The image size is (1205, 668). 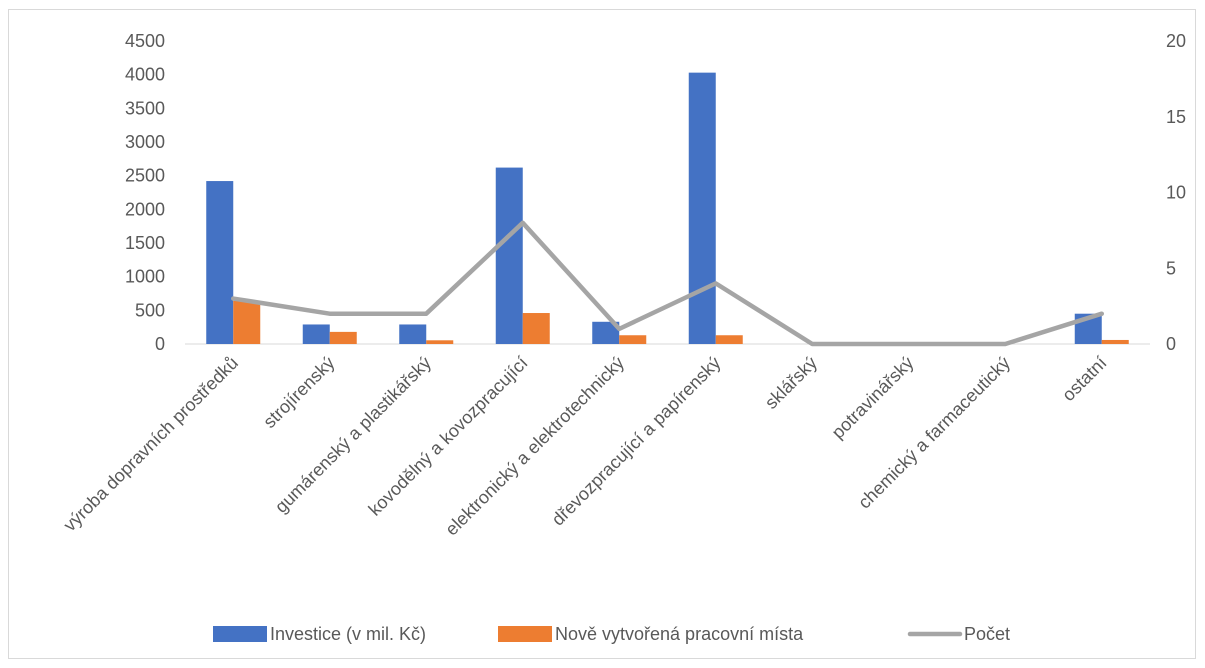 What do you see at coordinates (958, 634) in the screenshot?
I see `legend-item-2: Počet` at bounding box center [958, 634].